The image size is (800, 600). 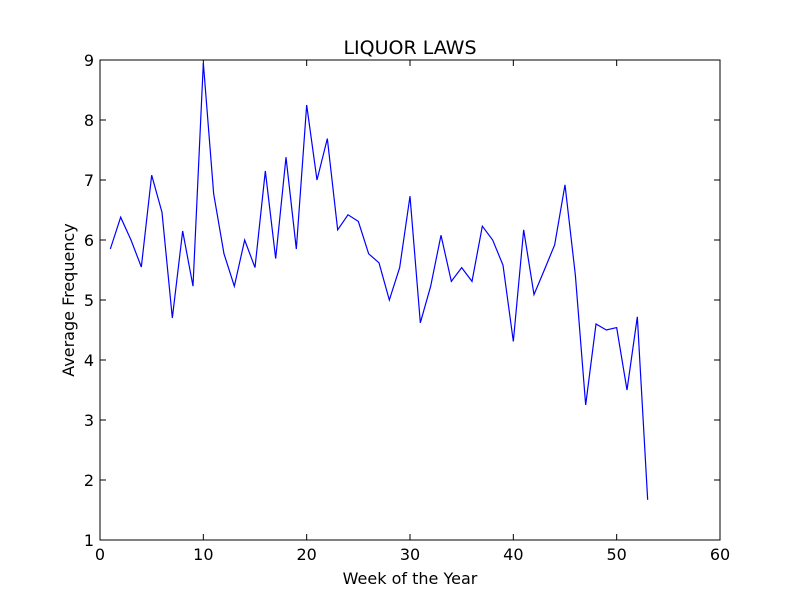 I want to click on x-tick-label: 20, so click(x=306, y=554).